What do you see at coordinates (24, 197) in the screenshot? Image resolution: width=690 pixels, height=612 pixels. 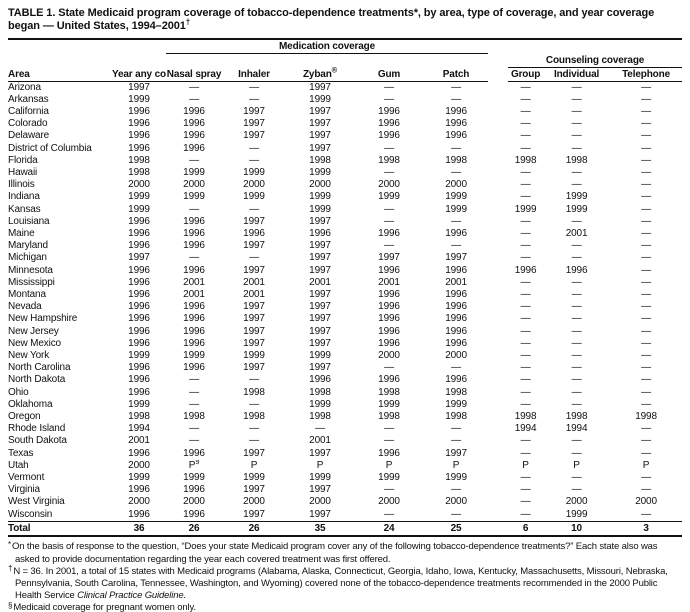 I see `area-cell: Indiana` at bounding box center [24, 197].